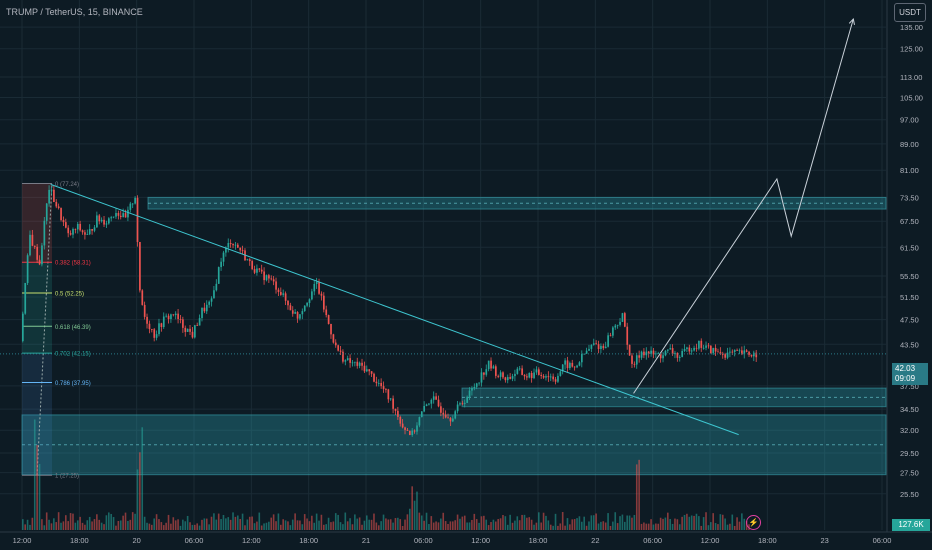 The image size is (932, 550). What do you see at coordinates (136, 540) in the screenshot?
I see `x-tick-label: 20` at bounding box center [136, 540].